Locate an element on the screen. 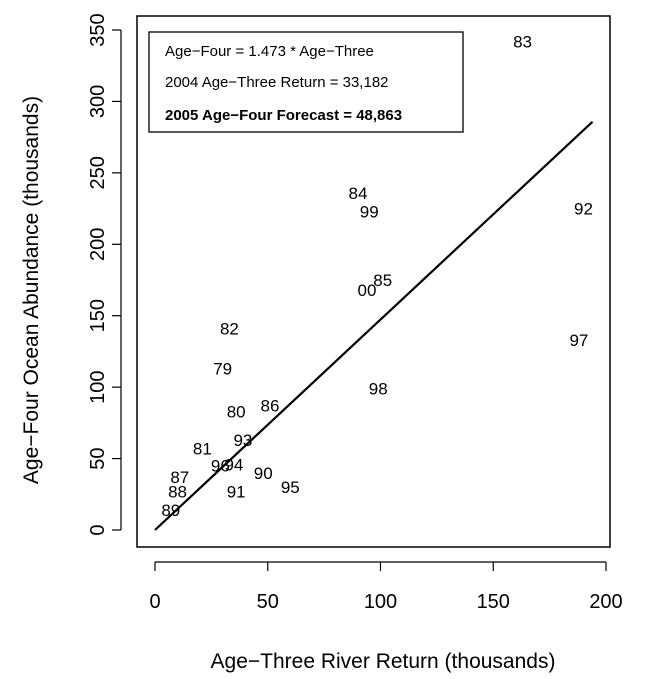  point-label: 82 is located at coordinates (229, 329).